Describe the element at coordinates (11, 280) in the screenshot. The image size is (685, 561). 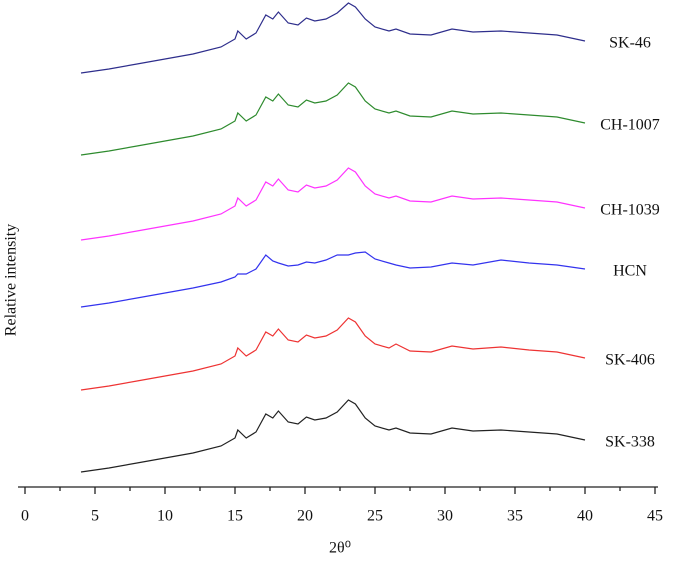
I see `y-axis-title: Relative intensity` at that location.